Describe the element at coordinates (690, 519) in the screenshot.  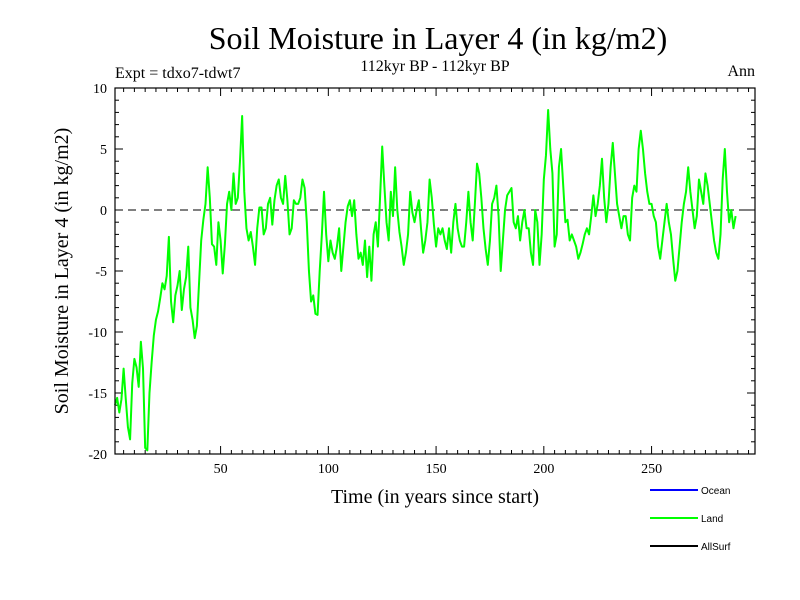
I see `legend: Ocean Land AllSurf` at that location.